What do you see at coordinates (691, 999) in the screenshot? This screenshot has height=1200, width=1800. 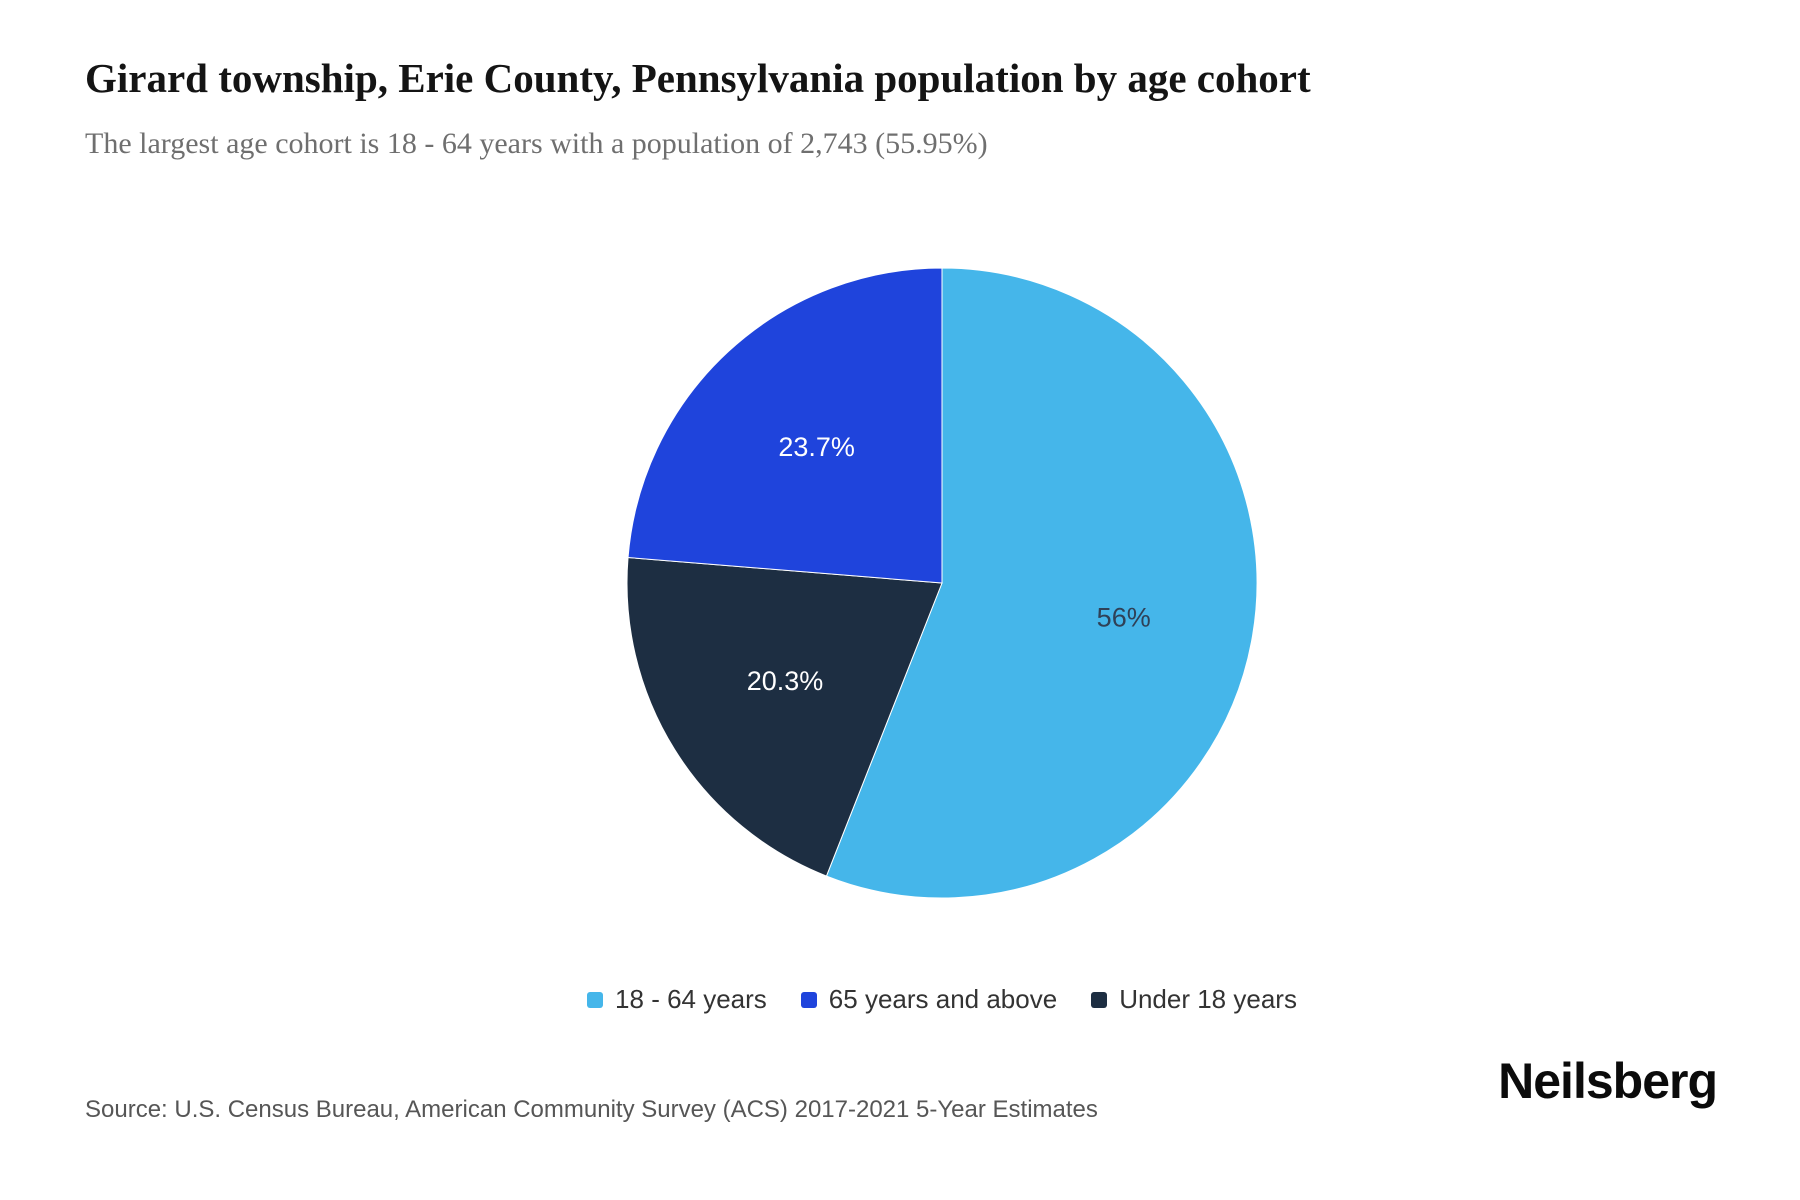 I see `legend-label-18-64-years: 18 - 64 years` at bounding box center [691, 999].